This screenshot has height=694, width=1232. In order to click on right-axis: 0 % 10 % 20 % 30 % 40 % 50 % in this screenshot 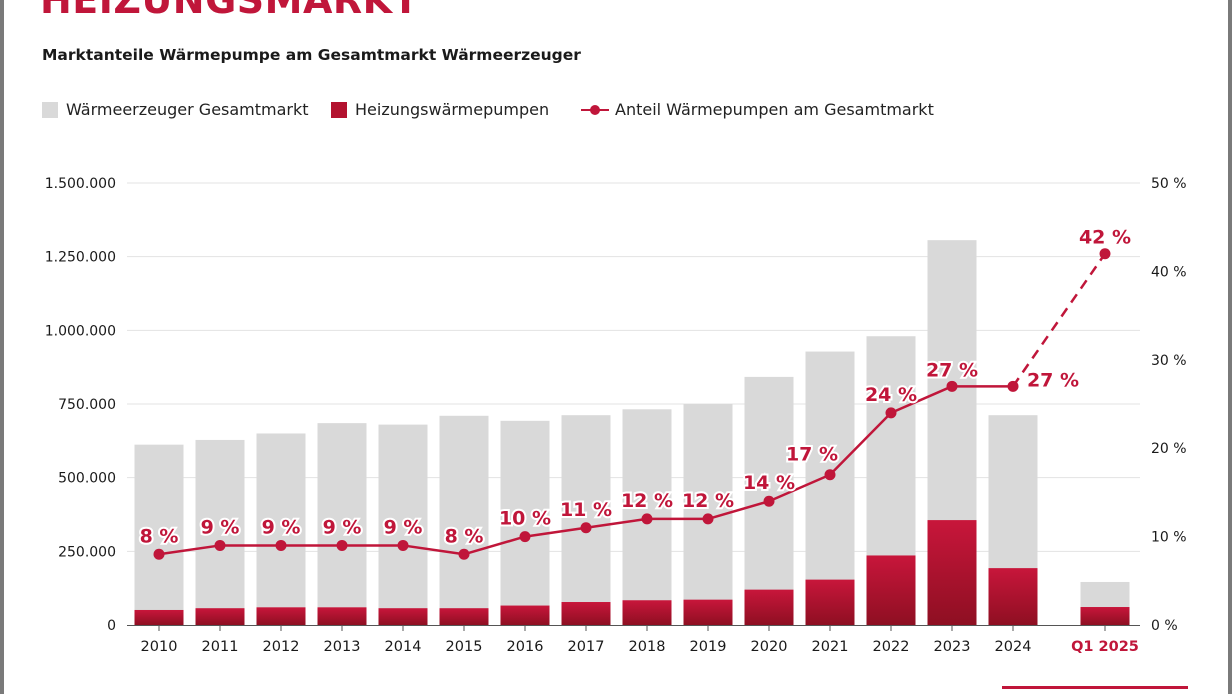, I will do `click(1169, 405)`.